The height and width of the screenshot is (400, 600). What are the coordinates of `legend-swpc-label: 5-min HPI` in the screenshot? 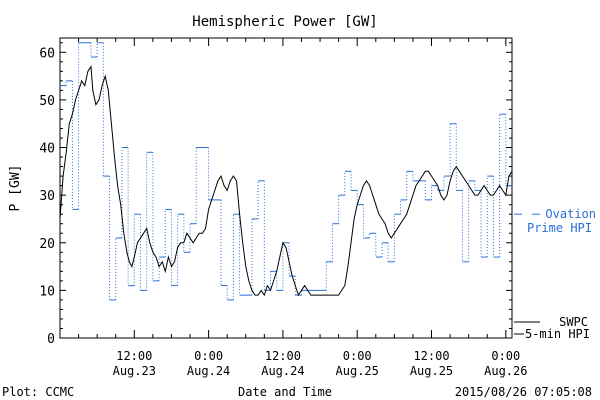 It's located at (557, 334).